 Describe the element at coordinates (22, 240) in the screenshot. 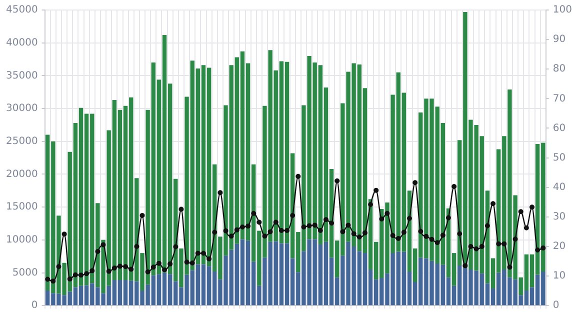

I see `y-tick-label: 10000` at that location.